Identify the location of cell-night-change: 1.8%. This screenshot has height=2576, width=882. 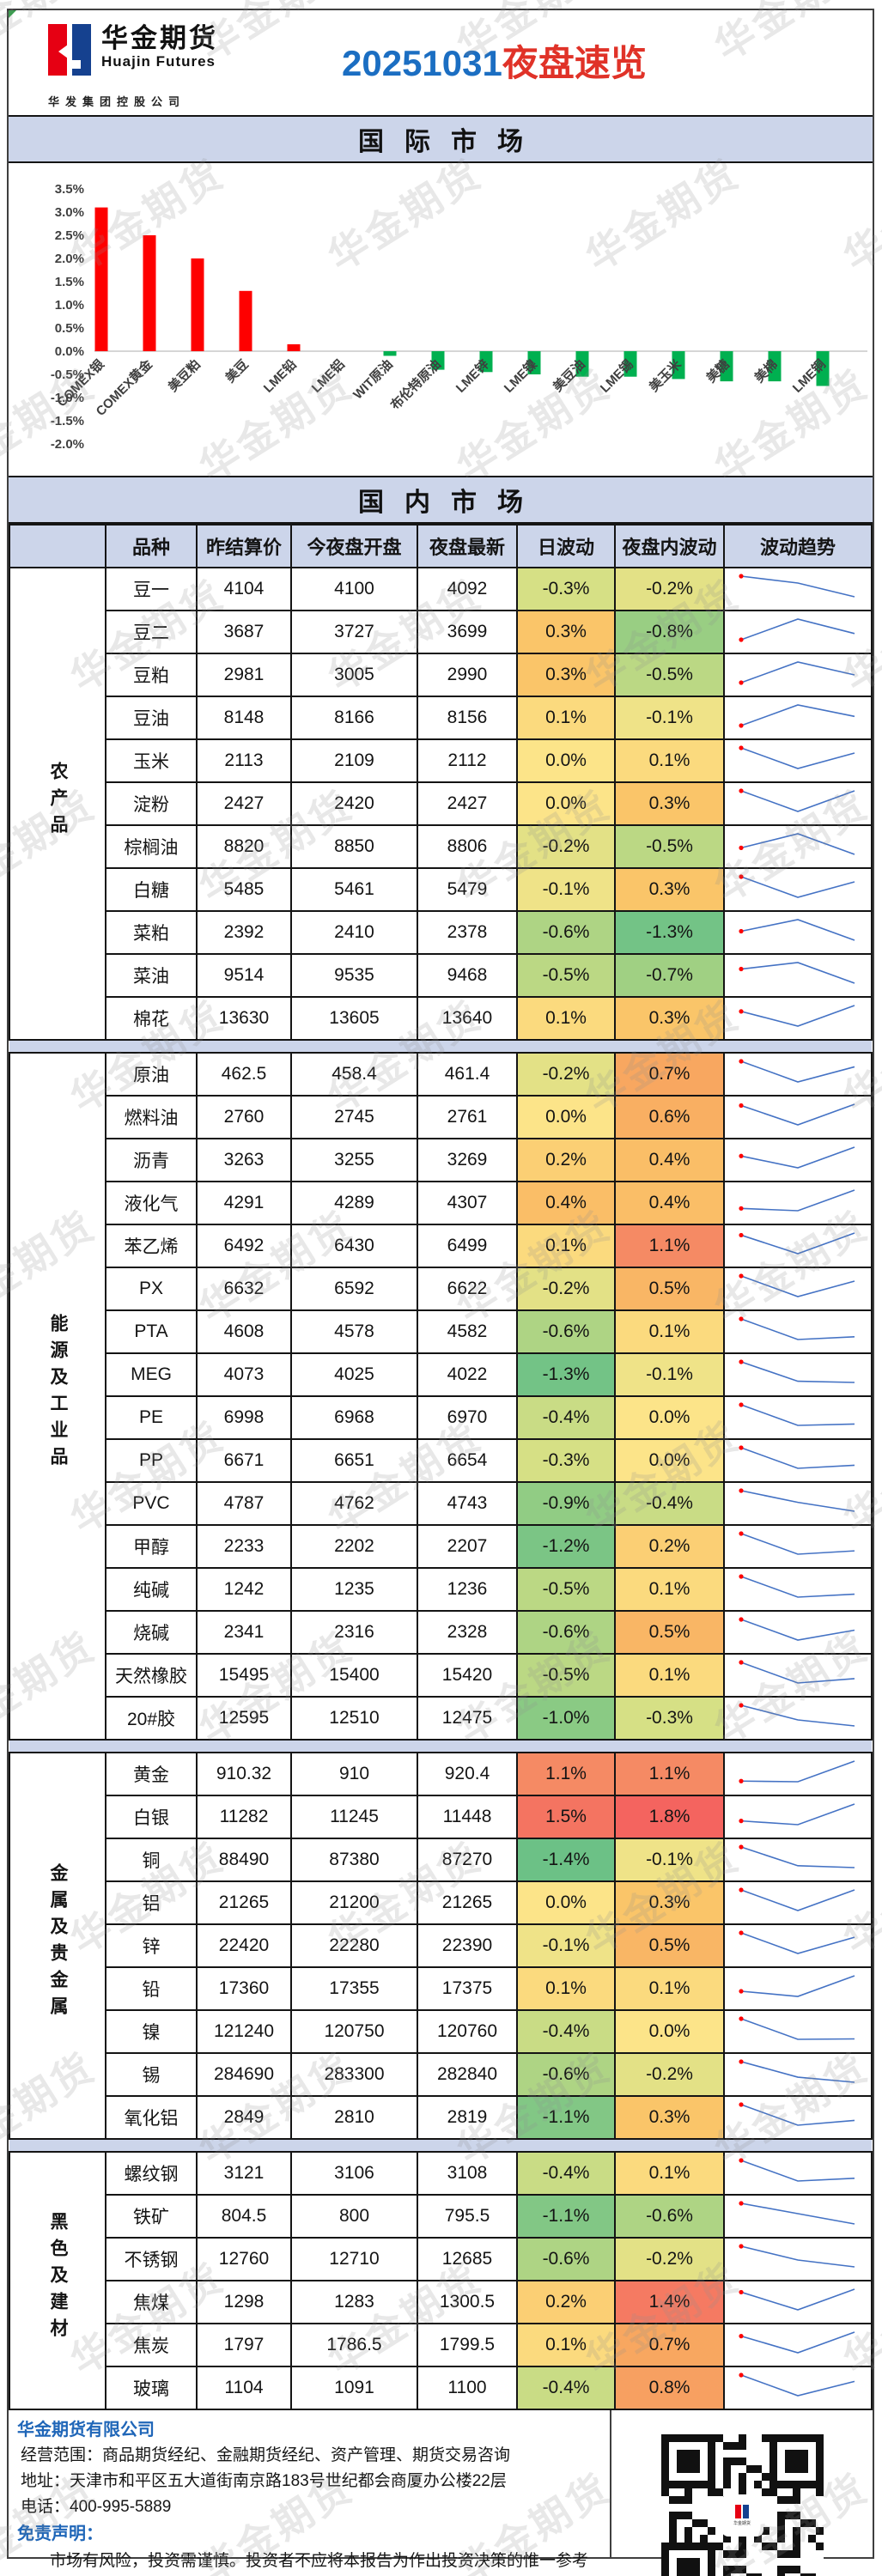
(669, 1817).